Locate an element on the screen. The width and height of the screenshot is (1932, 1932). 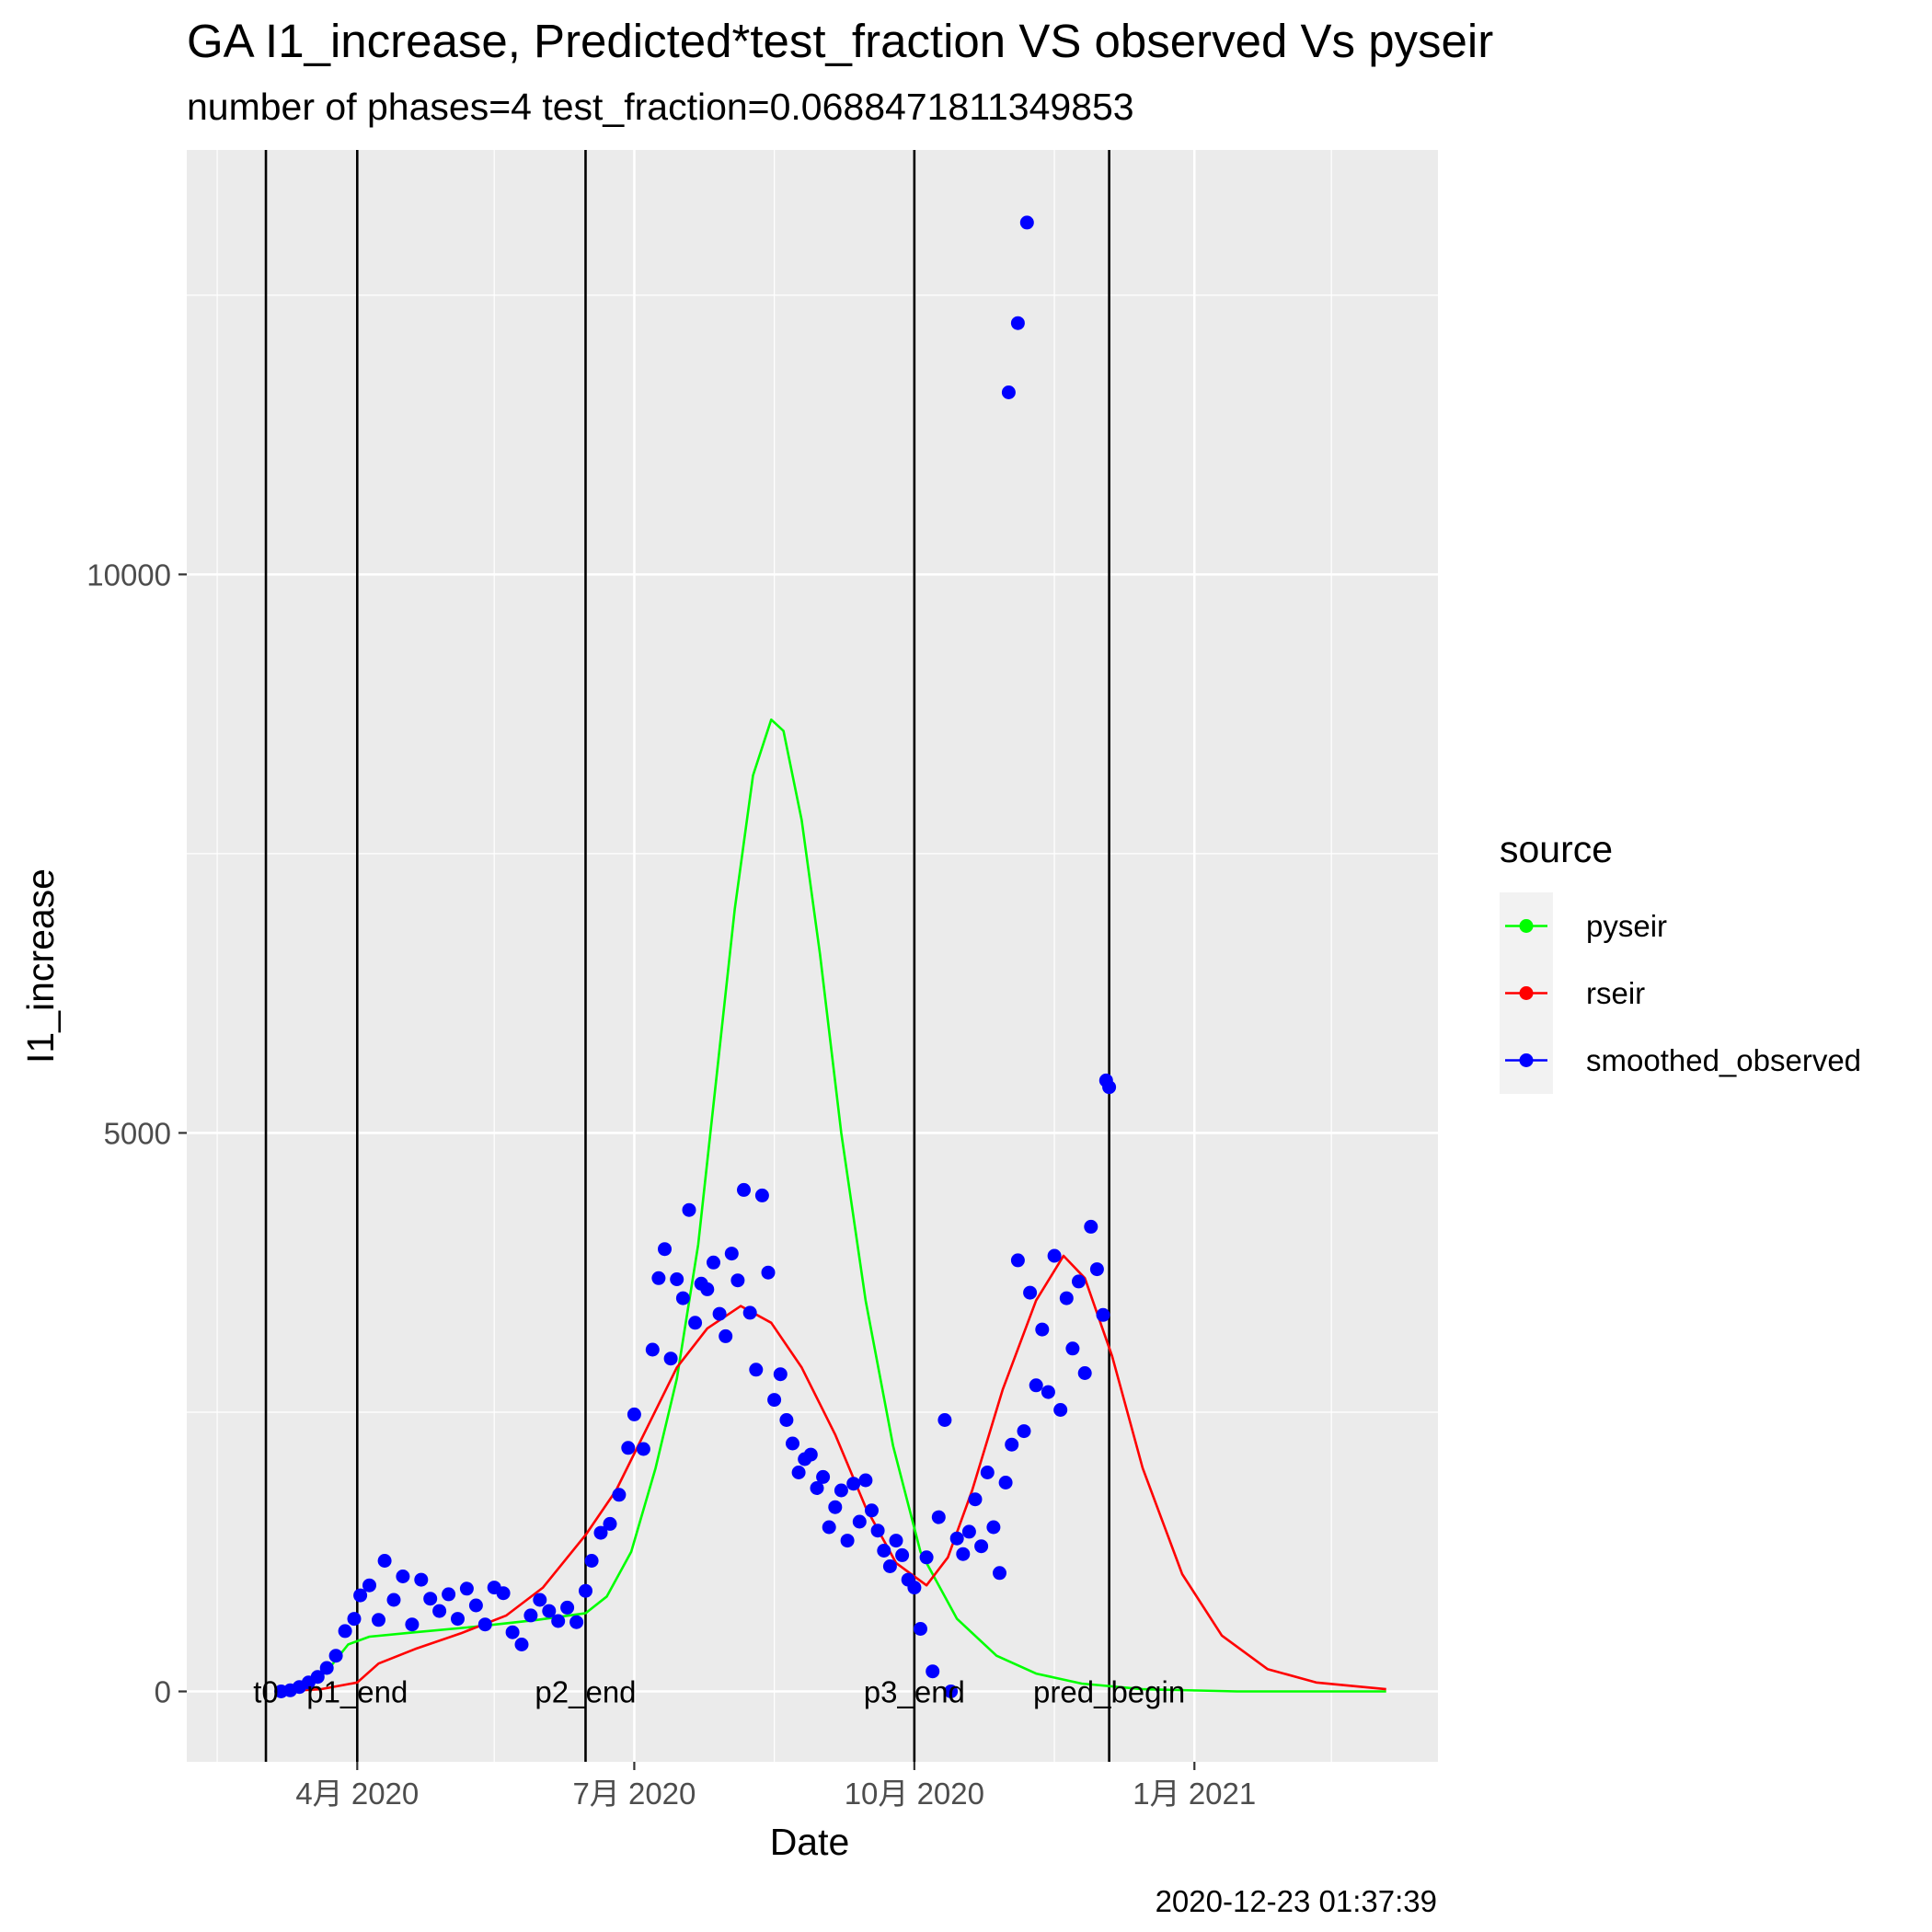
y-axis-title: I1_increase is located at coordinates (40, 966).